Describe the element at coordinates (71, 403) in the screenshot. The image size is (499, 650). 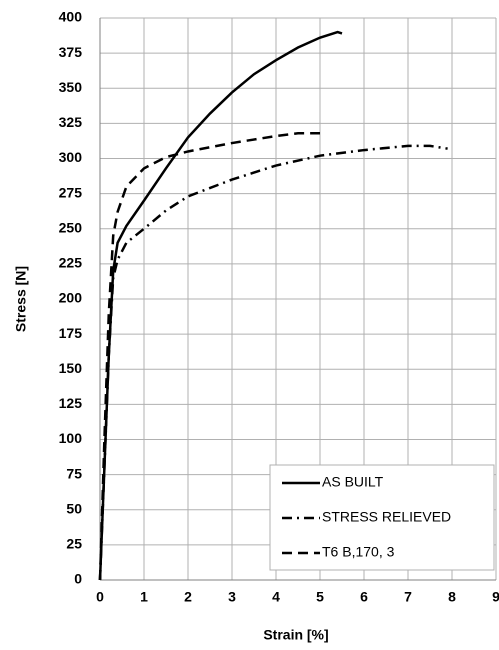
I see `y-tick-label: 125` at that location.